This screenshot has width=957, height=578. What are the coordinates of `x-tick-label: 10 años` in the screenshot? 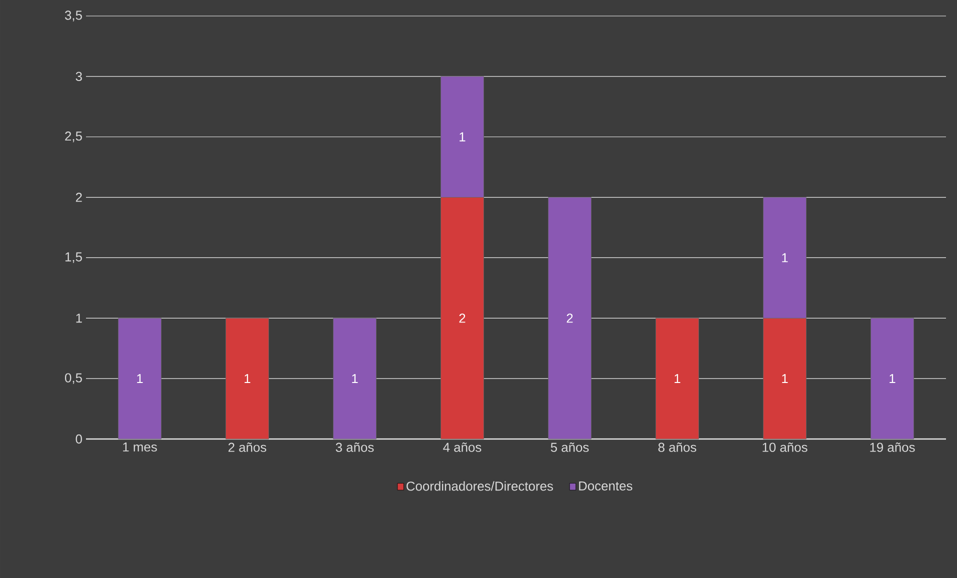 It's located at (785, 447).